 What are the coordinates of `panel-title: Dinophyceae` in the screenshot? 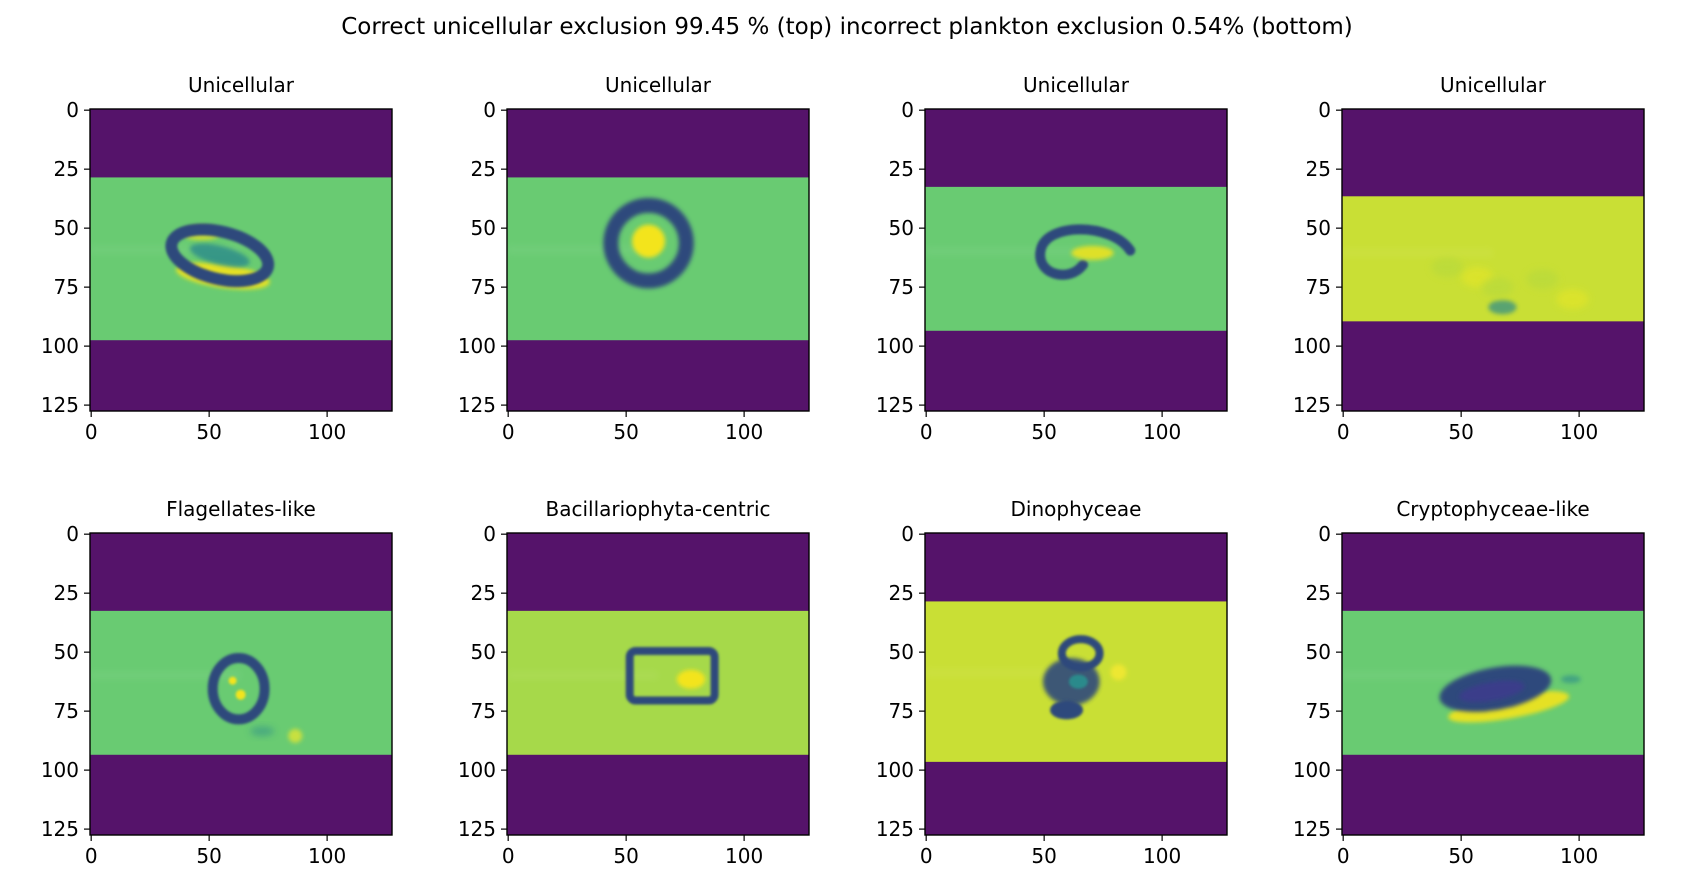 It's located at (1076, 509).